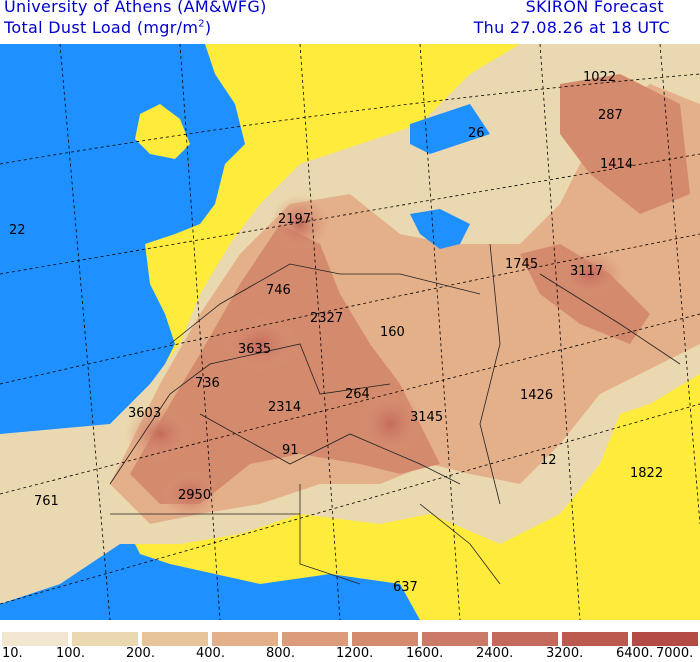 The image size is (700, 662). Describe the element at coordinates (548, 460) in the screenshot. I see `map-label: 12` at that location.